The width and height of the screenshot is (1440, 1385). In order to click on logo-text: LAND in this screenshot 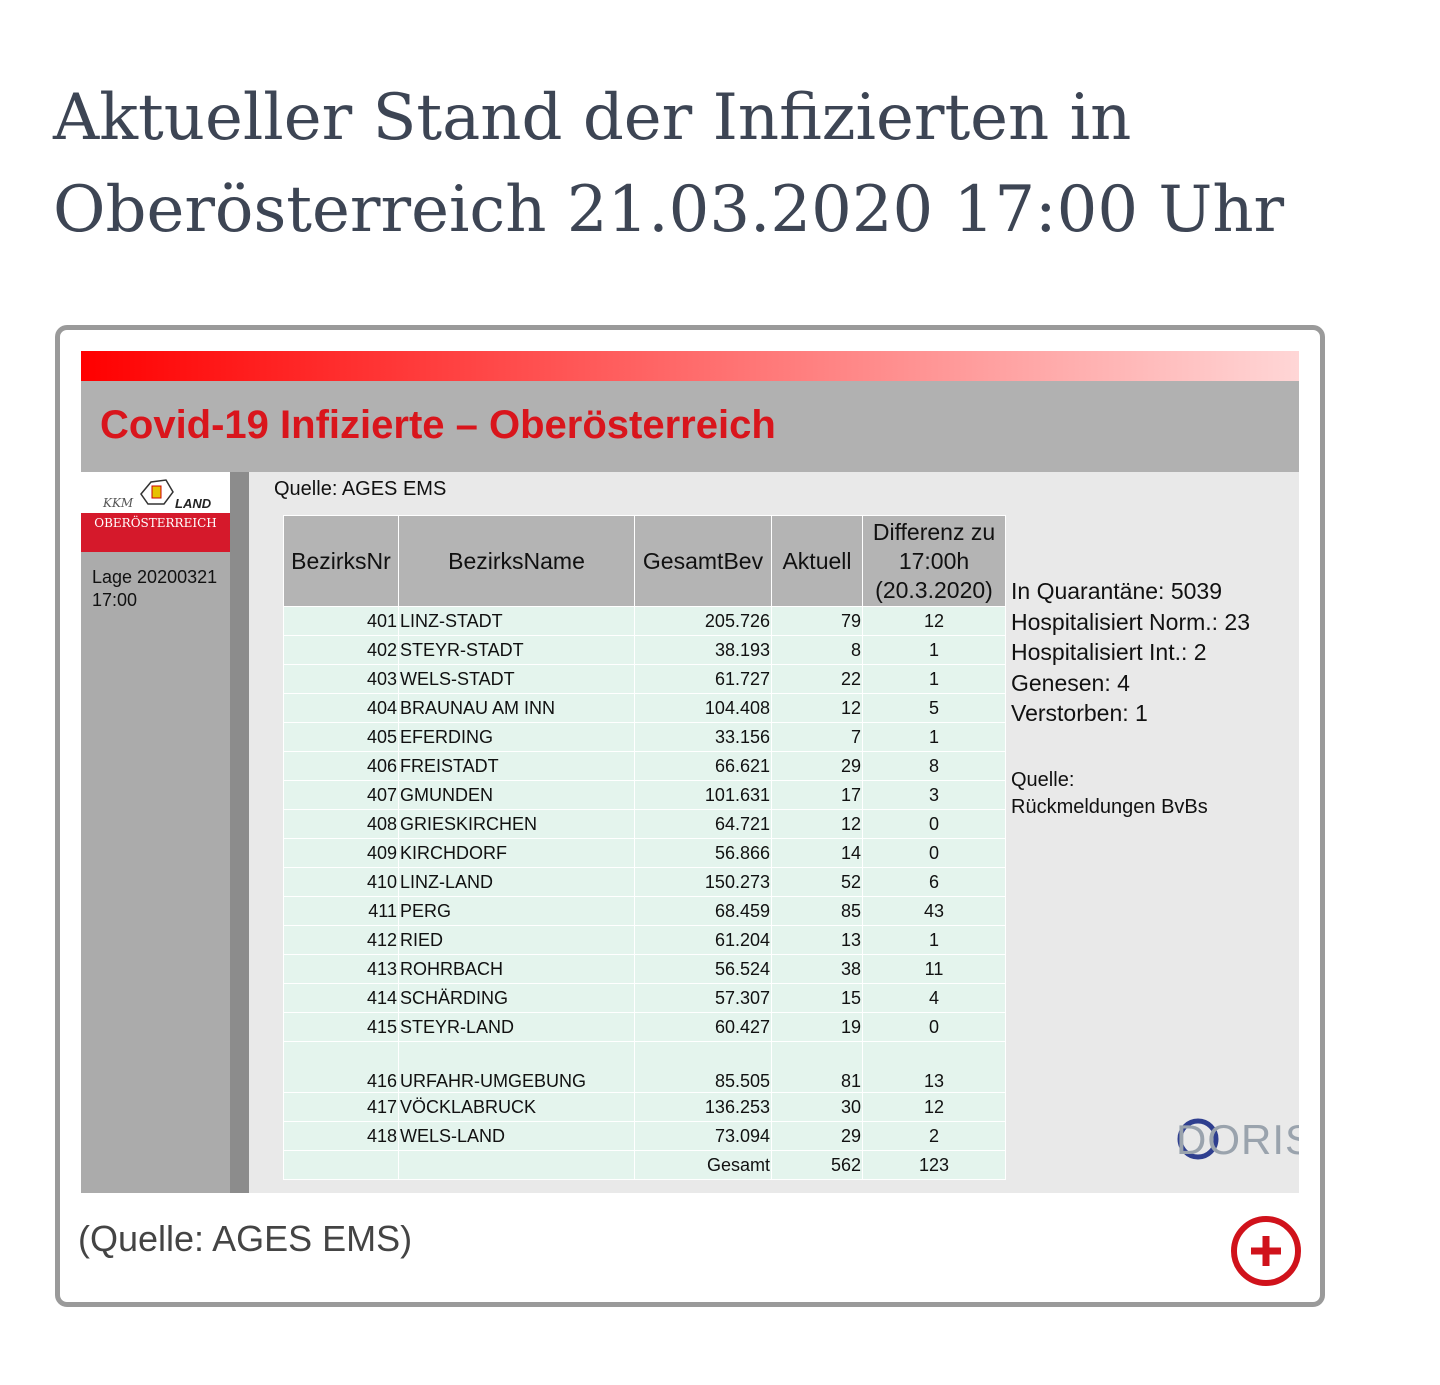, I will do `click(193, 503)`.